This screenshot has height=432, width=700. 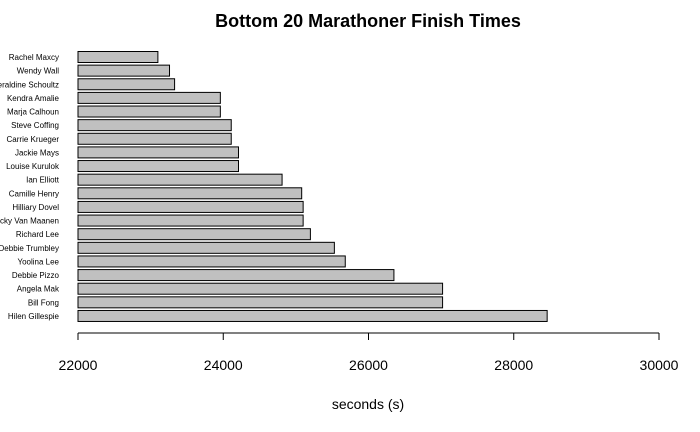 What do you see at coordinates (211, 261) in the screenshot?
I see `bar-yoolina-lee` at bounding box center [211, 261].